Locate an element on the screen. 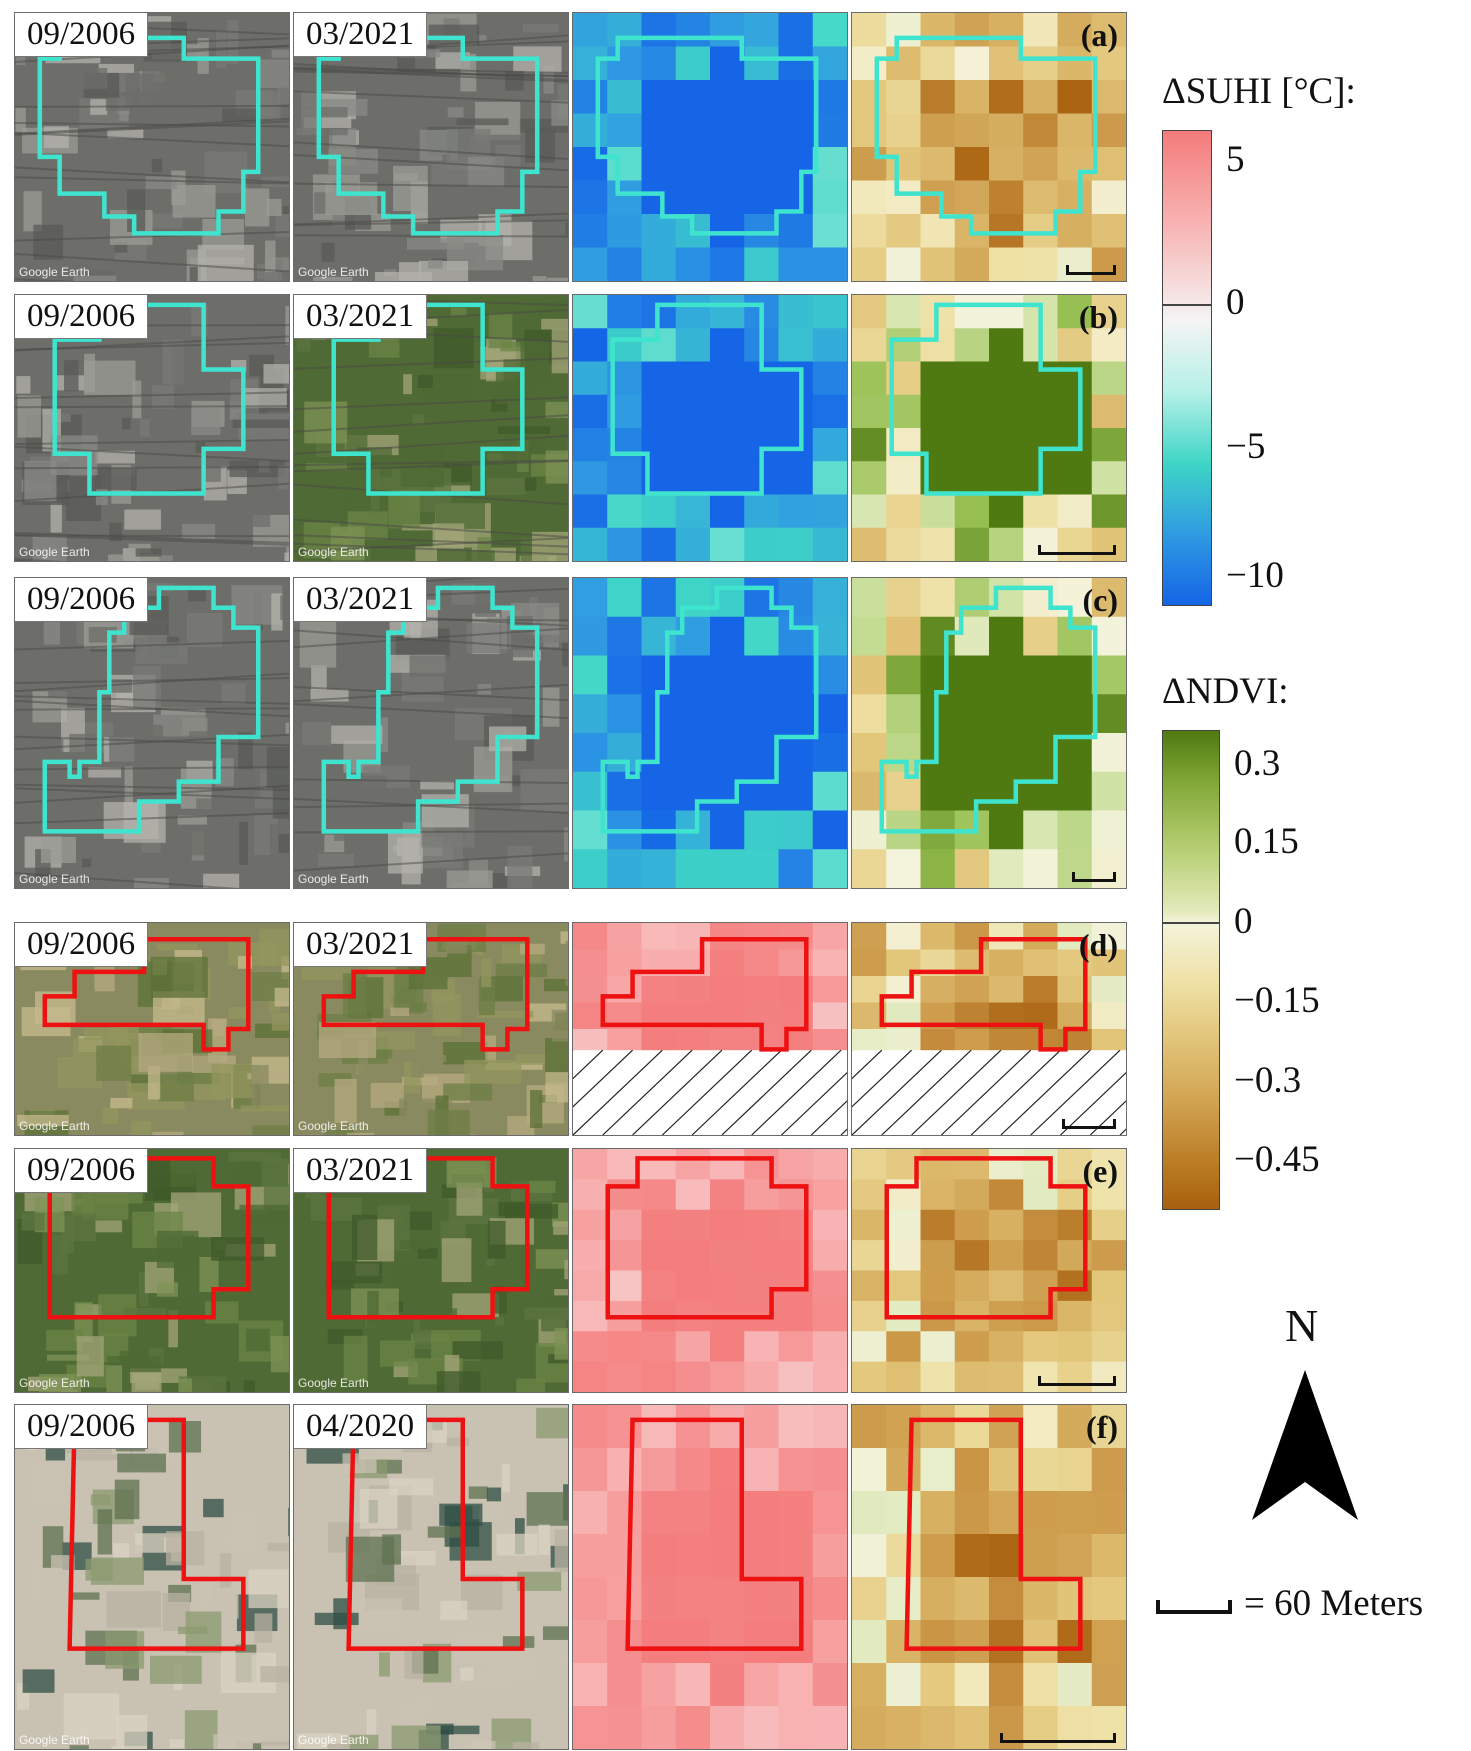 The width and height of the screenshot is (1471, 1751). ndvi-tick-label: 0.3 is located at coordinates (1257, 763).